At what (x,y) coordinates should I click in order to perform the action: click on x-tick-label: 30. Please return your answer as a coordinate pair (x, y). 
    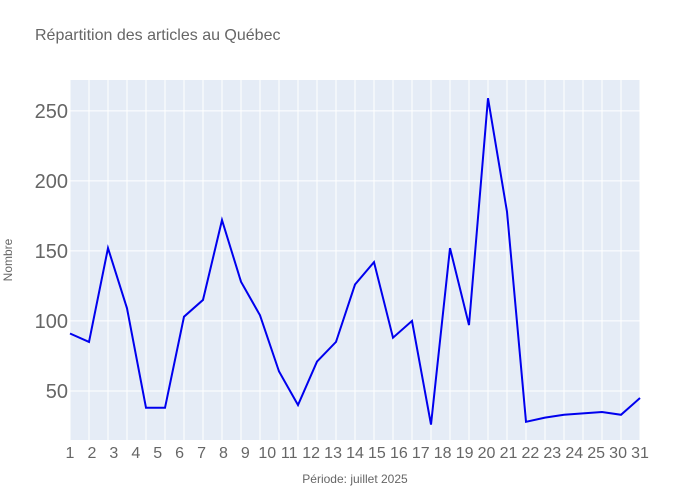
    Looking at the image, I should click on (618, 453).